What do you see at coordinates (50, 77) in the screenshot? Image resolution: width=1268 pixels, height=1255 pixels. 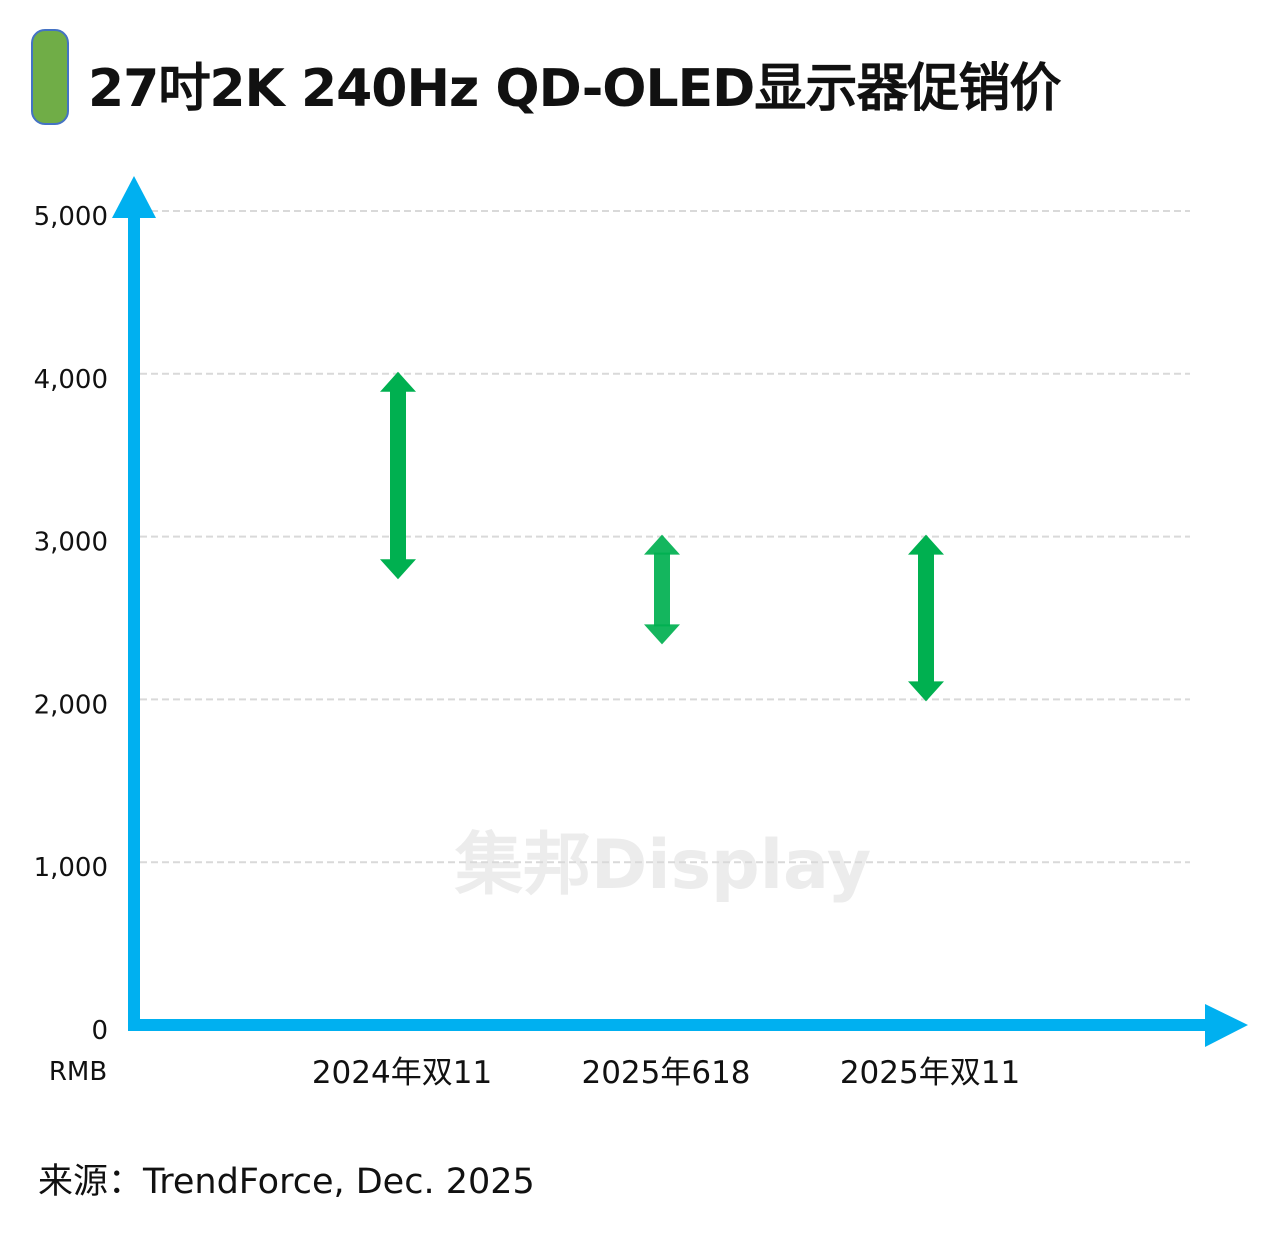 I see `title-marker` at bounding box center [50, 77].